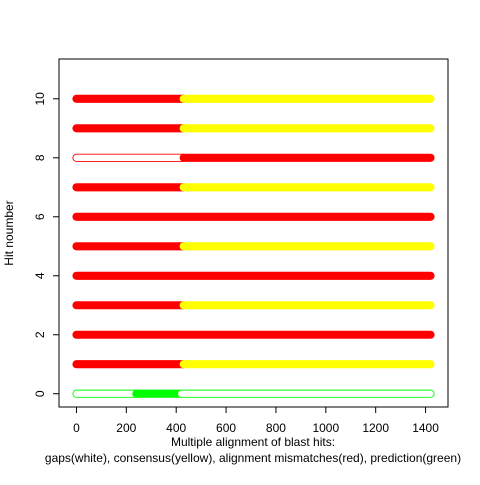 The width and height of the screenshot is (480, 485). I want to click on y-tick-label-4: 4, so click(40, 275).